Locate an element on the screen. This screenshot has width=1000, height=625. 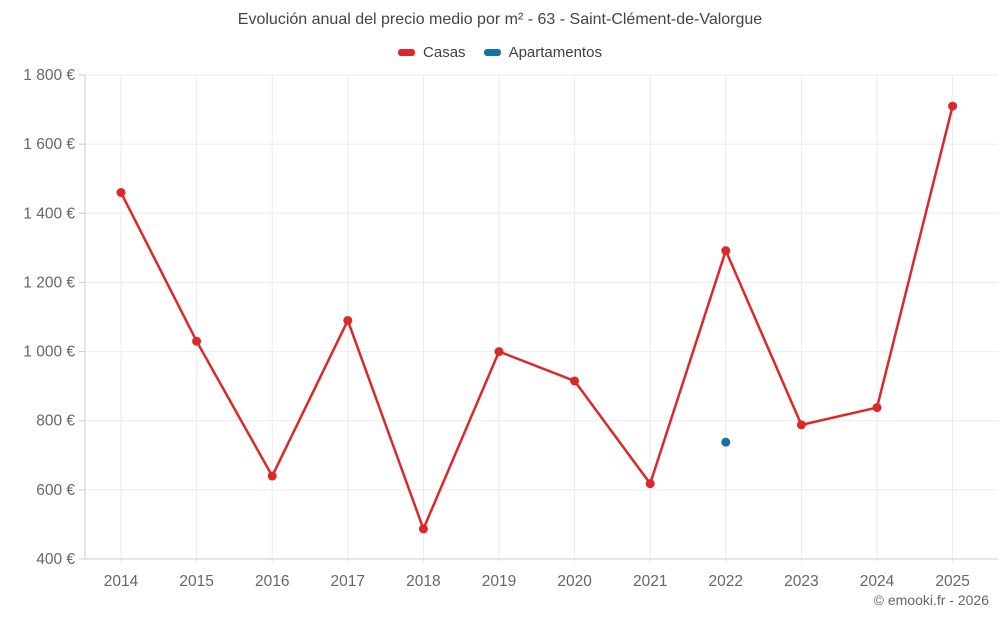
x-axis-label-2023: 2023 is located at coordinates (801, 581).